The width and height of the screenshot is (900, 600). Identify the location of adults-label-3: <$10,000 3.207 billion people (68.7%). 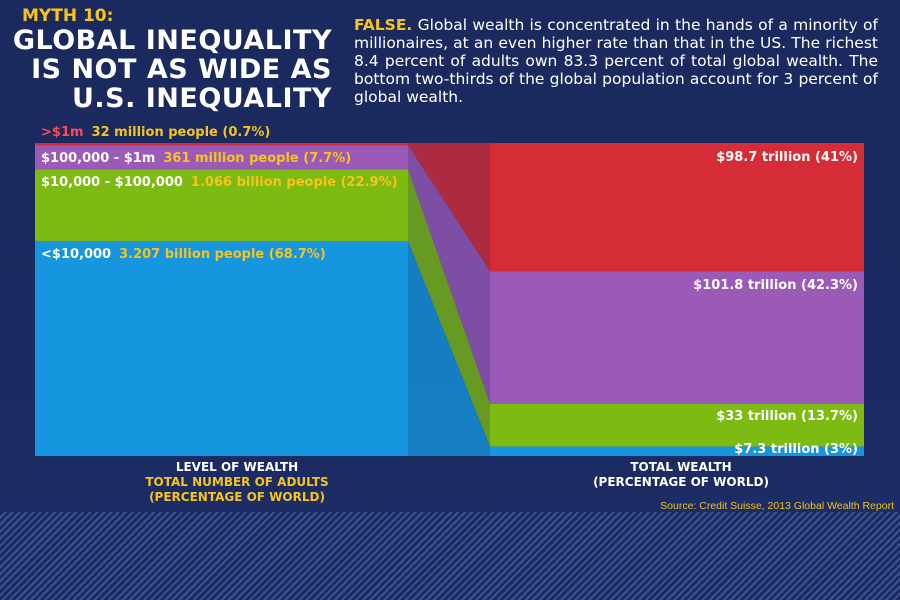
(183, 254).